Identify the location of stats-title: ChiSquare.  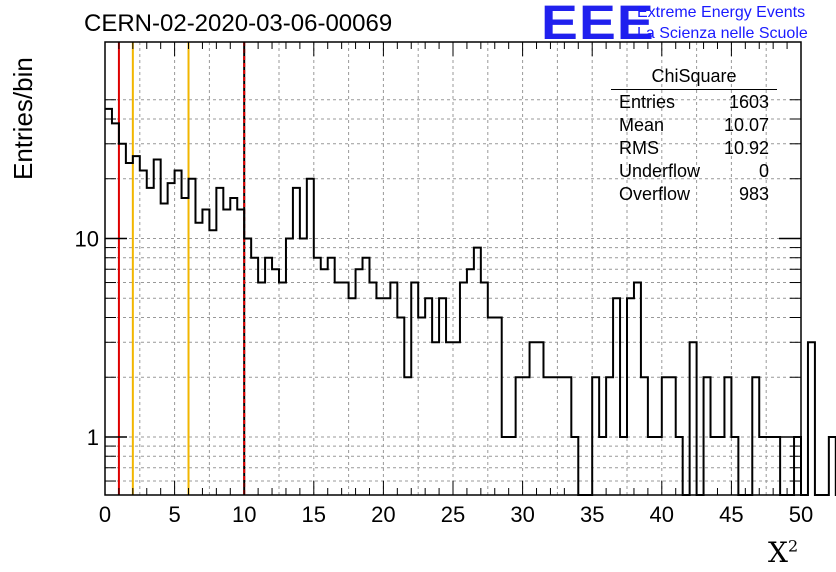
(694, 78).